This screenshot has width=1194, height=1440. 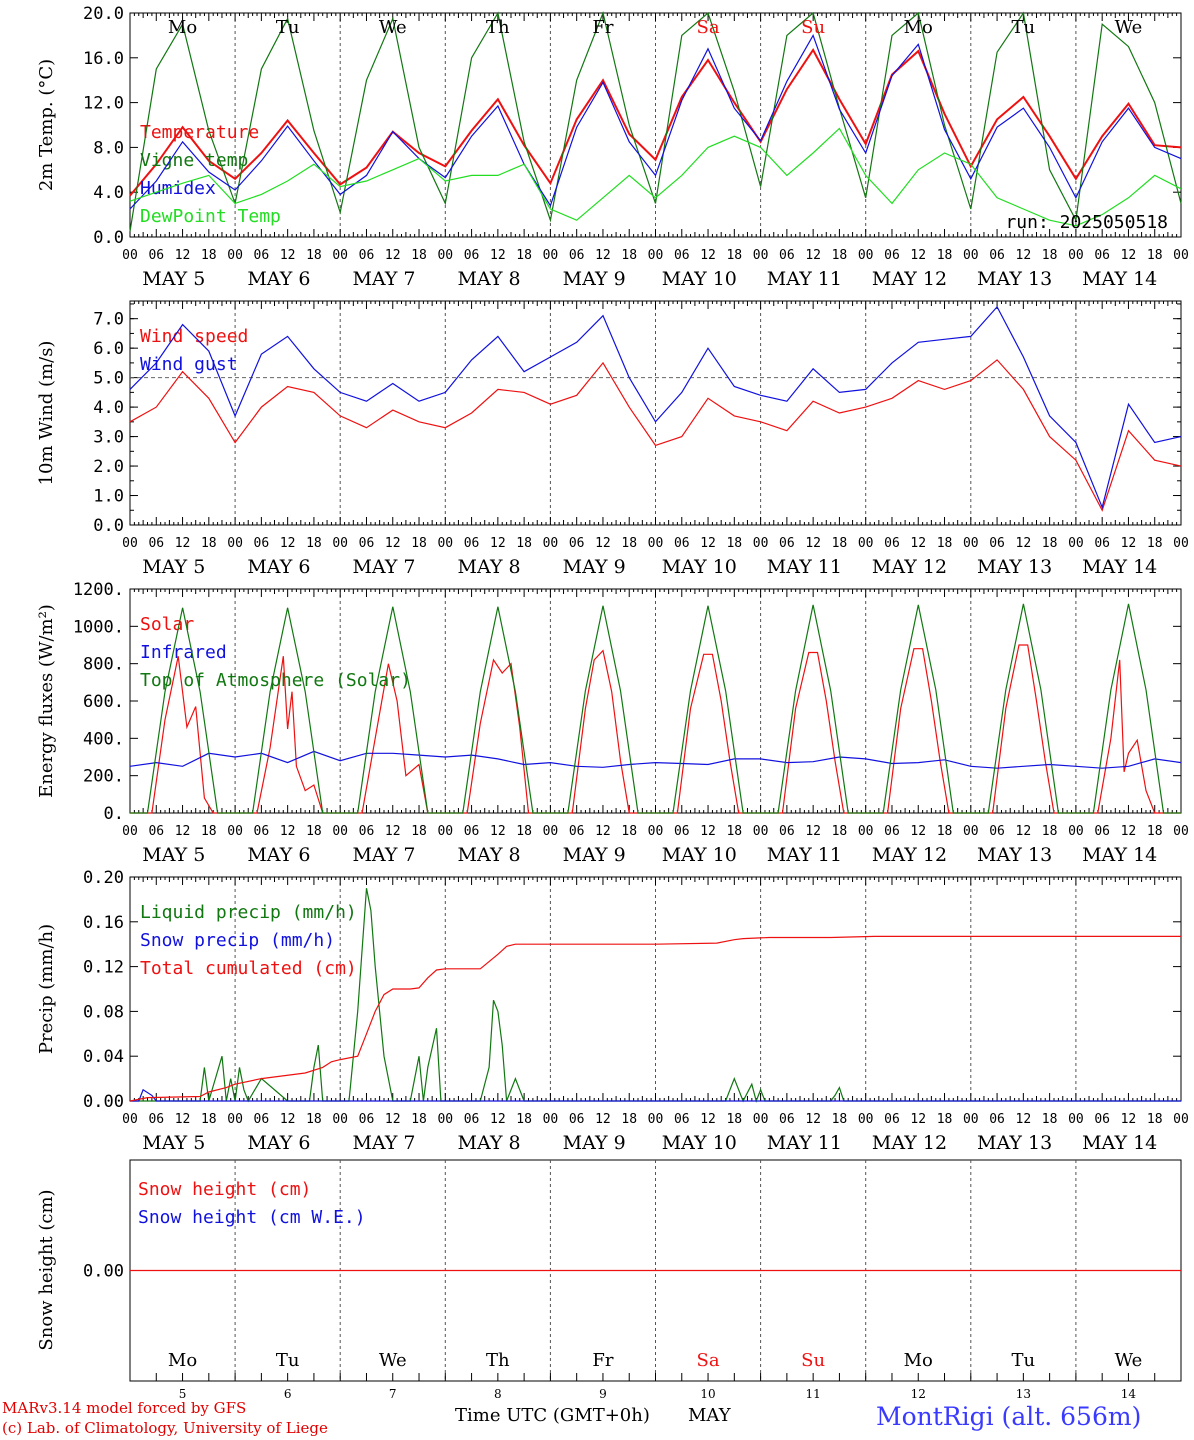 I want to click on y-tick-label: 200., so click(x=103, y=777).